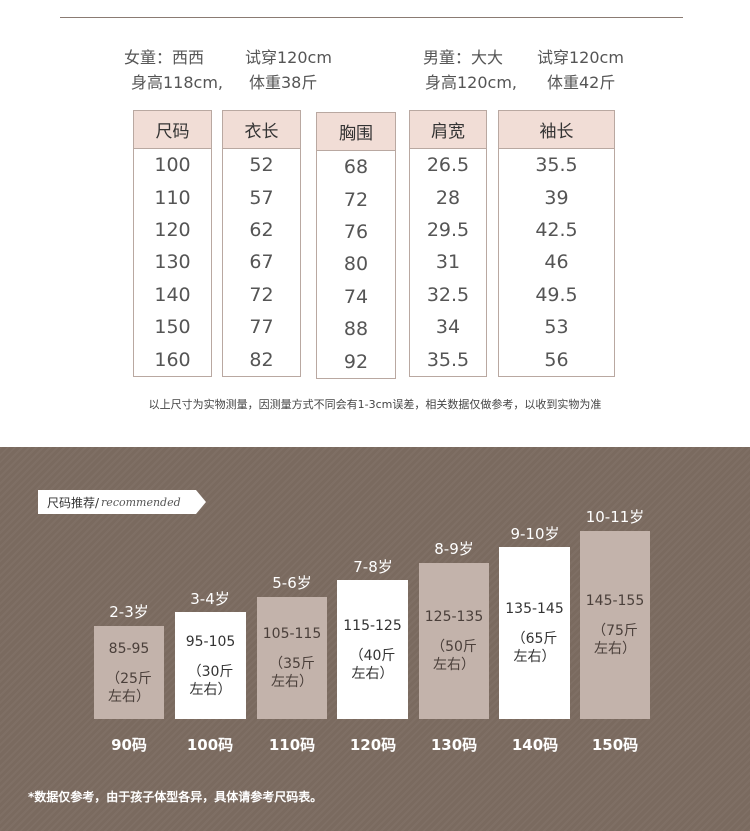  I want to click on weight-label: （30斤, so click(210, 671).